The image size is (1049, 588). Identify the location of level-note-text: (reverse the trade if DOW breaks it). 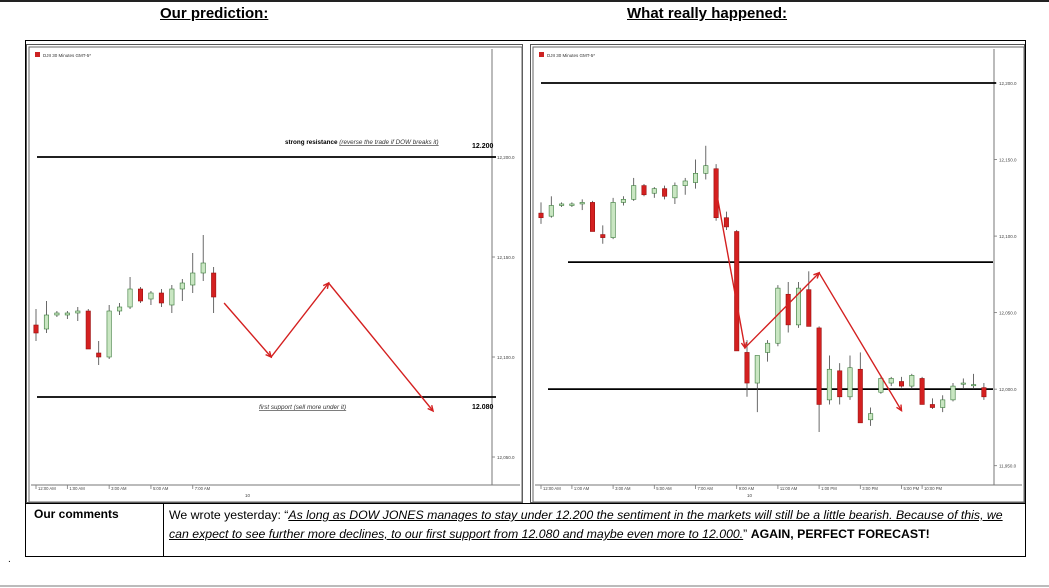
(388, 142).